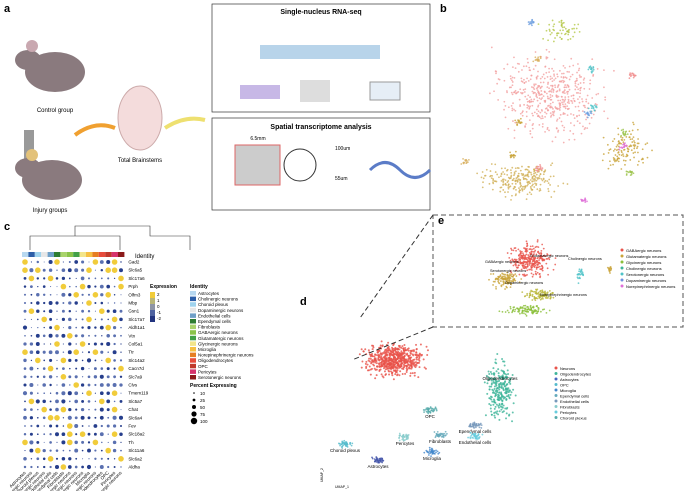  Describe the element at coordinates (199, 287) in the screenshot. I see `legend-title: Identity` at that location.